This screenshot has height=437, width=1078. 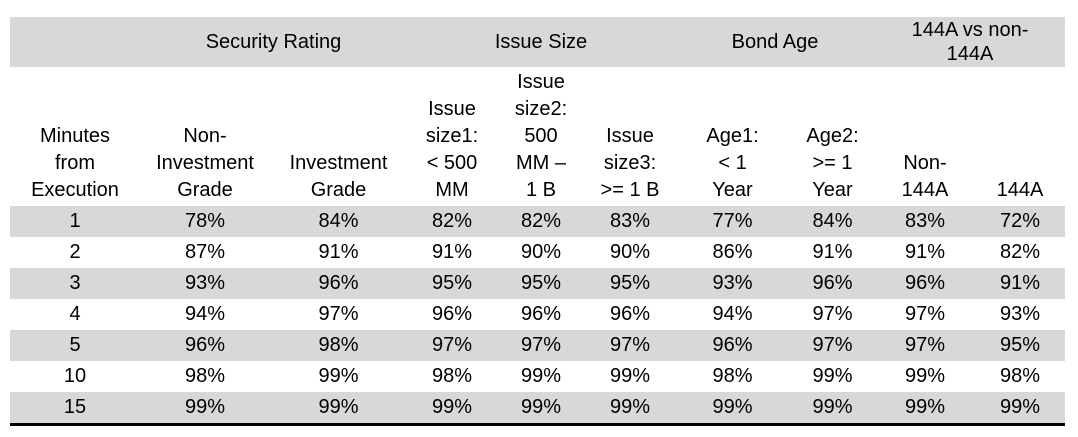 I want to click on minutes-cell: 4, so click(x=75, y=314).